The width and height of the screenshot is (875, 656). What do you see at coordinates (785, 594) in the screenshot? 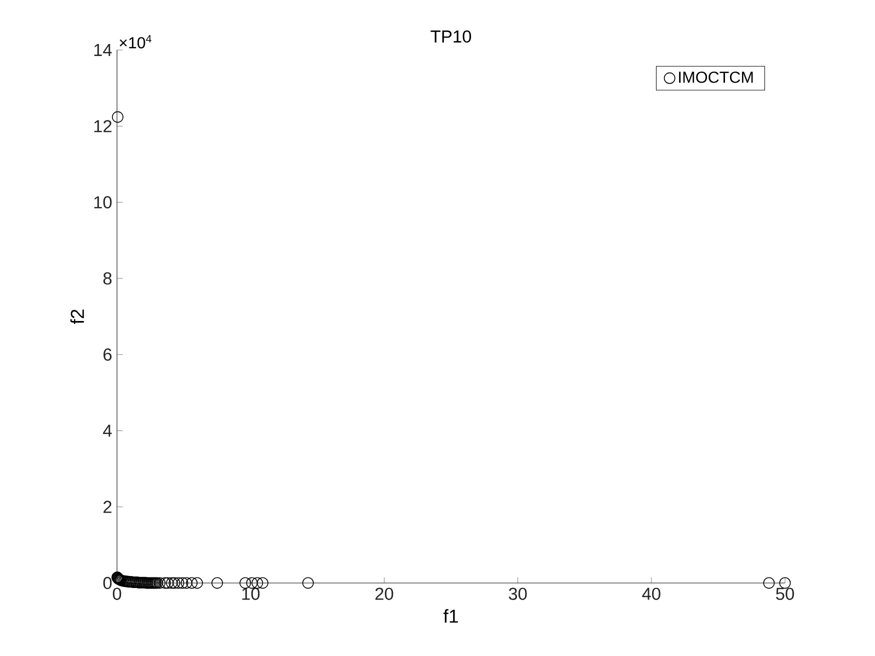
I see `x-tick-label: 50` at bounding box center [785, 594].